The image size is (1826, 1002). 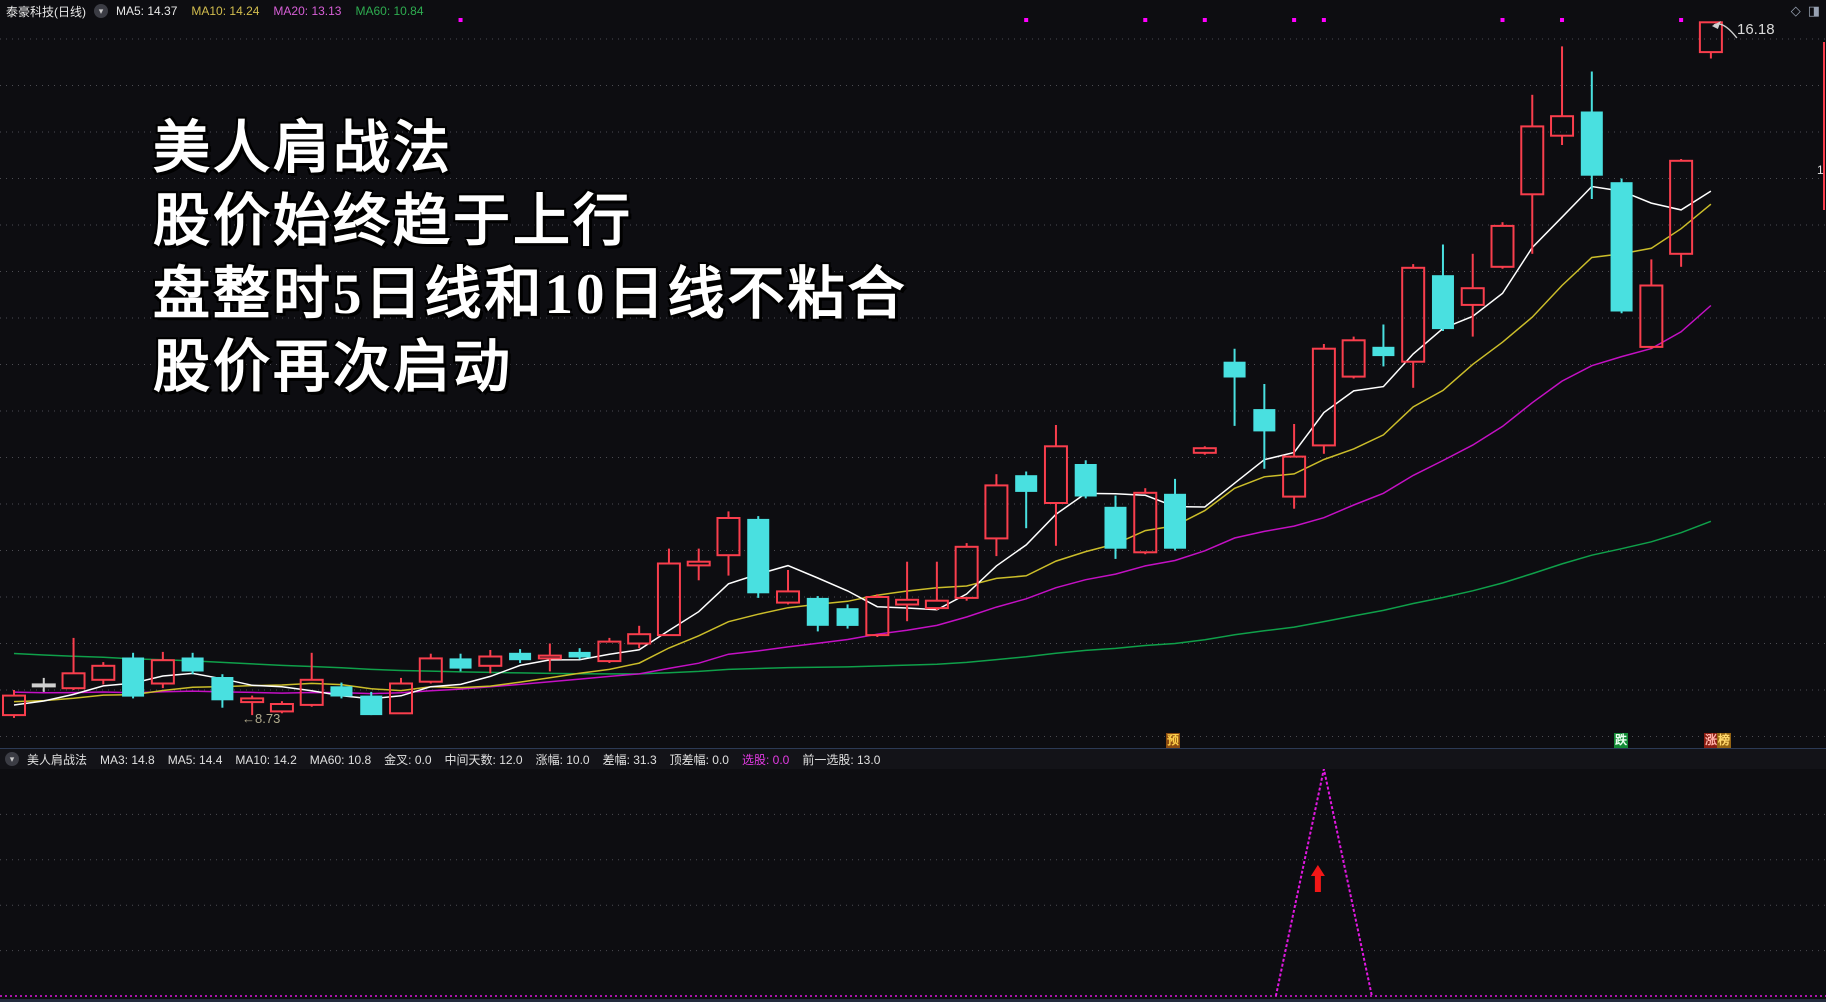 What do you see at coordinates (303, 148) in the screenshot?
I see `overlay-line: 美人肩战法` at bounding box center [303, 148].